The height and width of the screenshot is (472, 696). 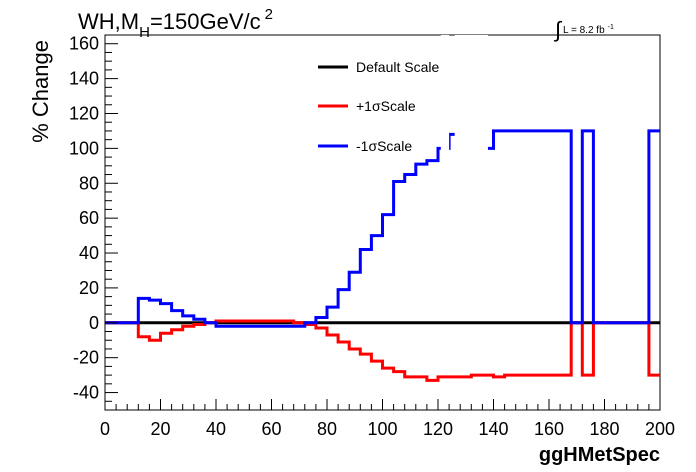 I want to click on x-tick-label: 100, so click(x=382, y=429).